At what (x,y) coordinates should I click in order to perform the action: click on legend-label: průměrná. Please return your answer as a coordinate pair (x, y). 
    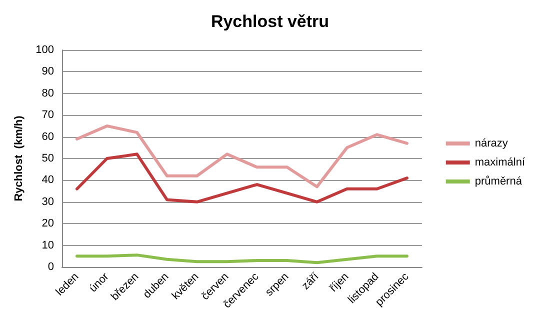
    Looking at the image, I should click on (498, 182).